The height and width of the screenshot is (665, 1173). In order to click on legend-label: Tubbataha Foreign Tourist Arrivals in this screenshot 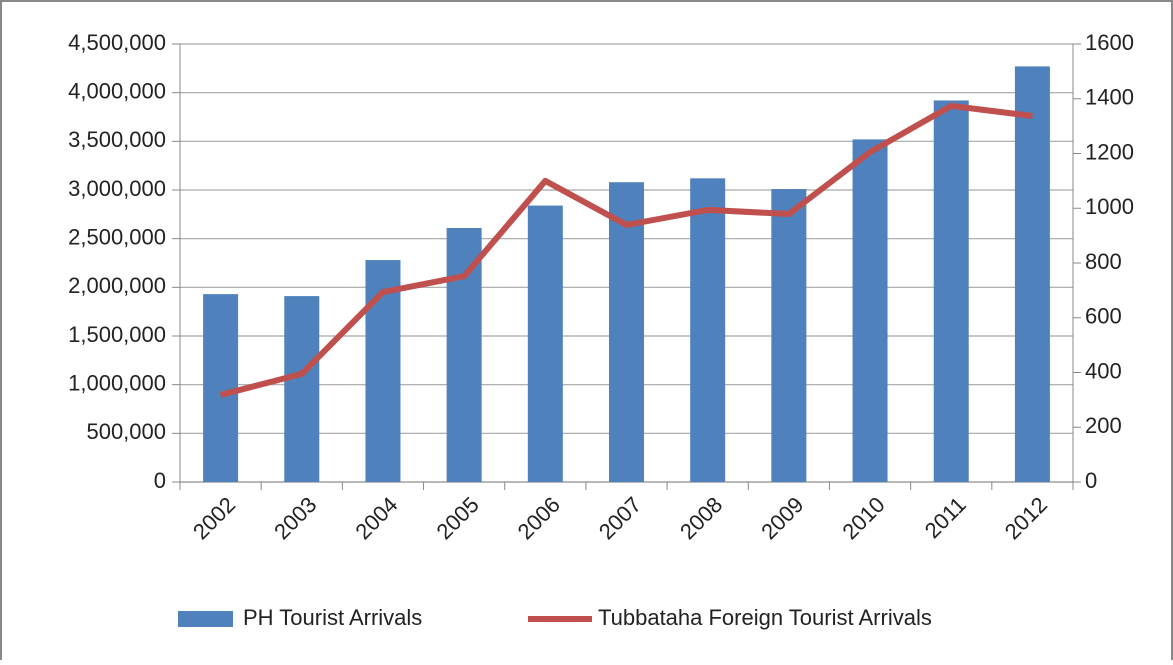, I will do `click(765, 617)`.